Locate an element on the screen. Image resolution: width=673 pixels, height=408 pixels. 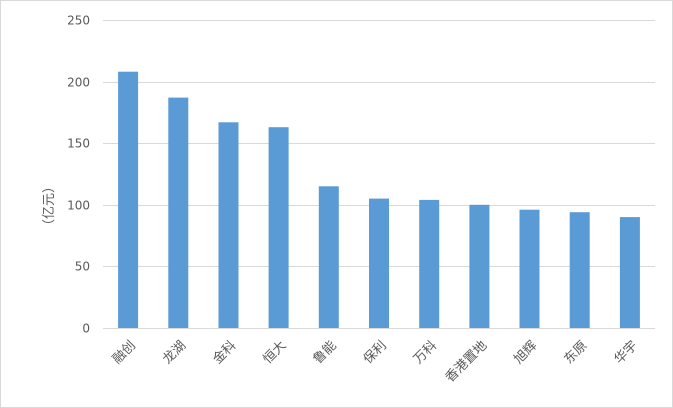
x-category-label: 恒大 is located at coordinates (274, 352).